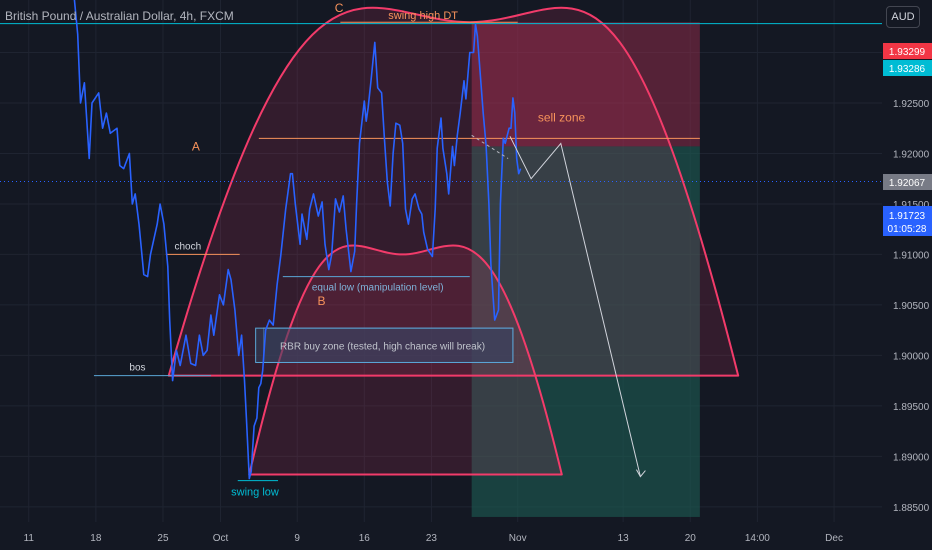 The width and height of the screenshot is (932, 550). What do you see at coordinates (903, 17) in the screenshot?
I see `currency-button: AUD` at bounding box center [903, 17].